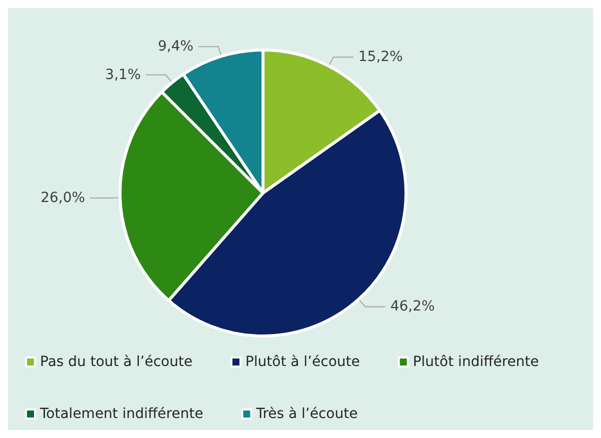 This screenshot has width=601, height=438. What do you see at coordinates (176, 46) in the screenshot?
I see `data-label: 9,4%` at bounding box center [176, 46].